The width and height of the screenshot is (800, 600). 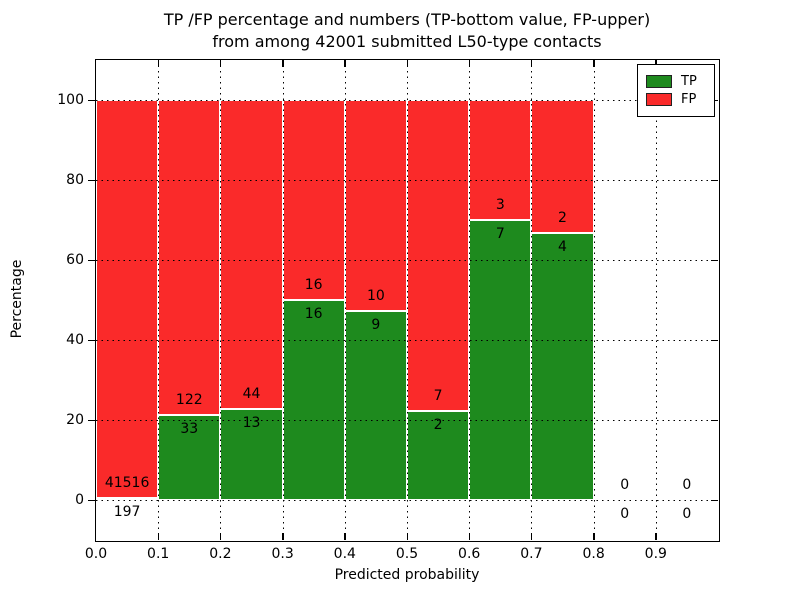 I want to click on legend-item: FP, so click(x=676, y=99).